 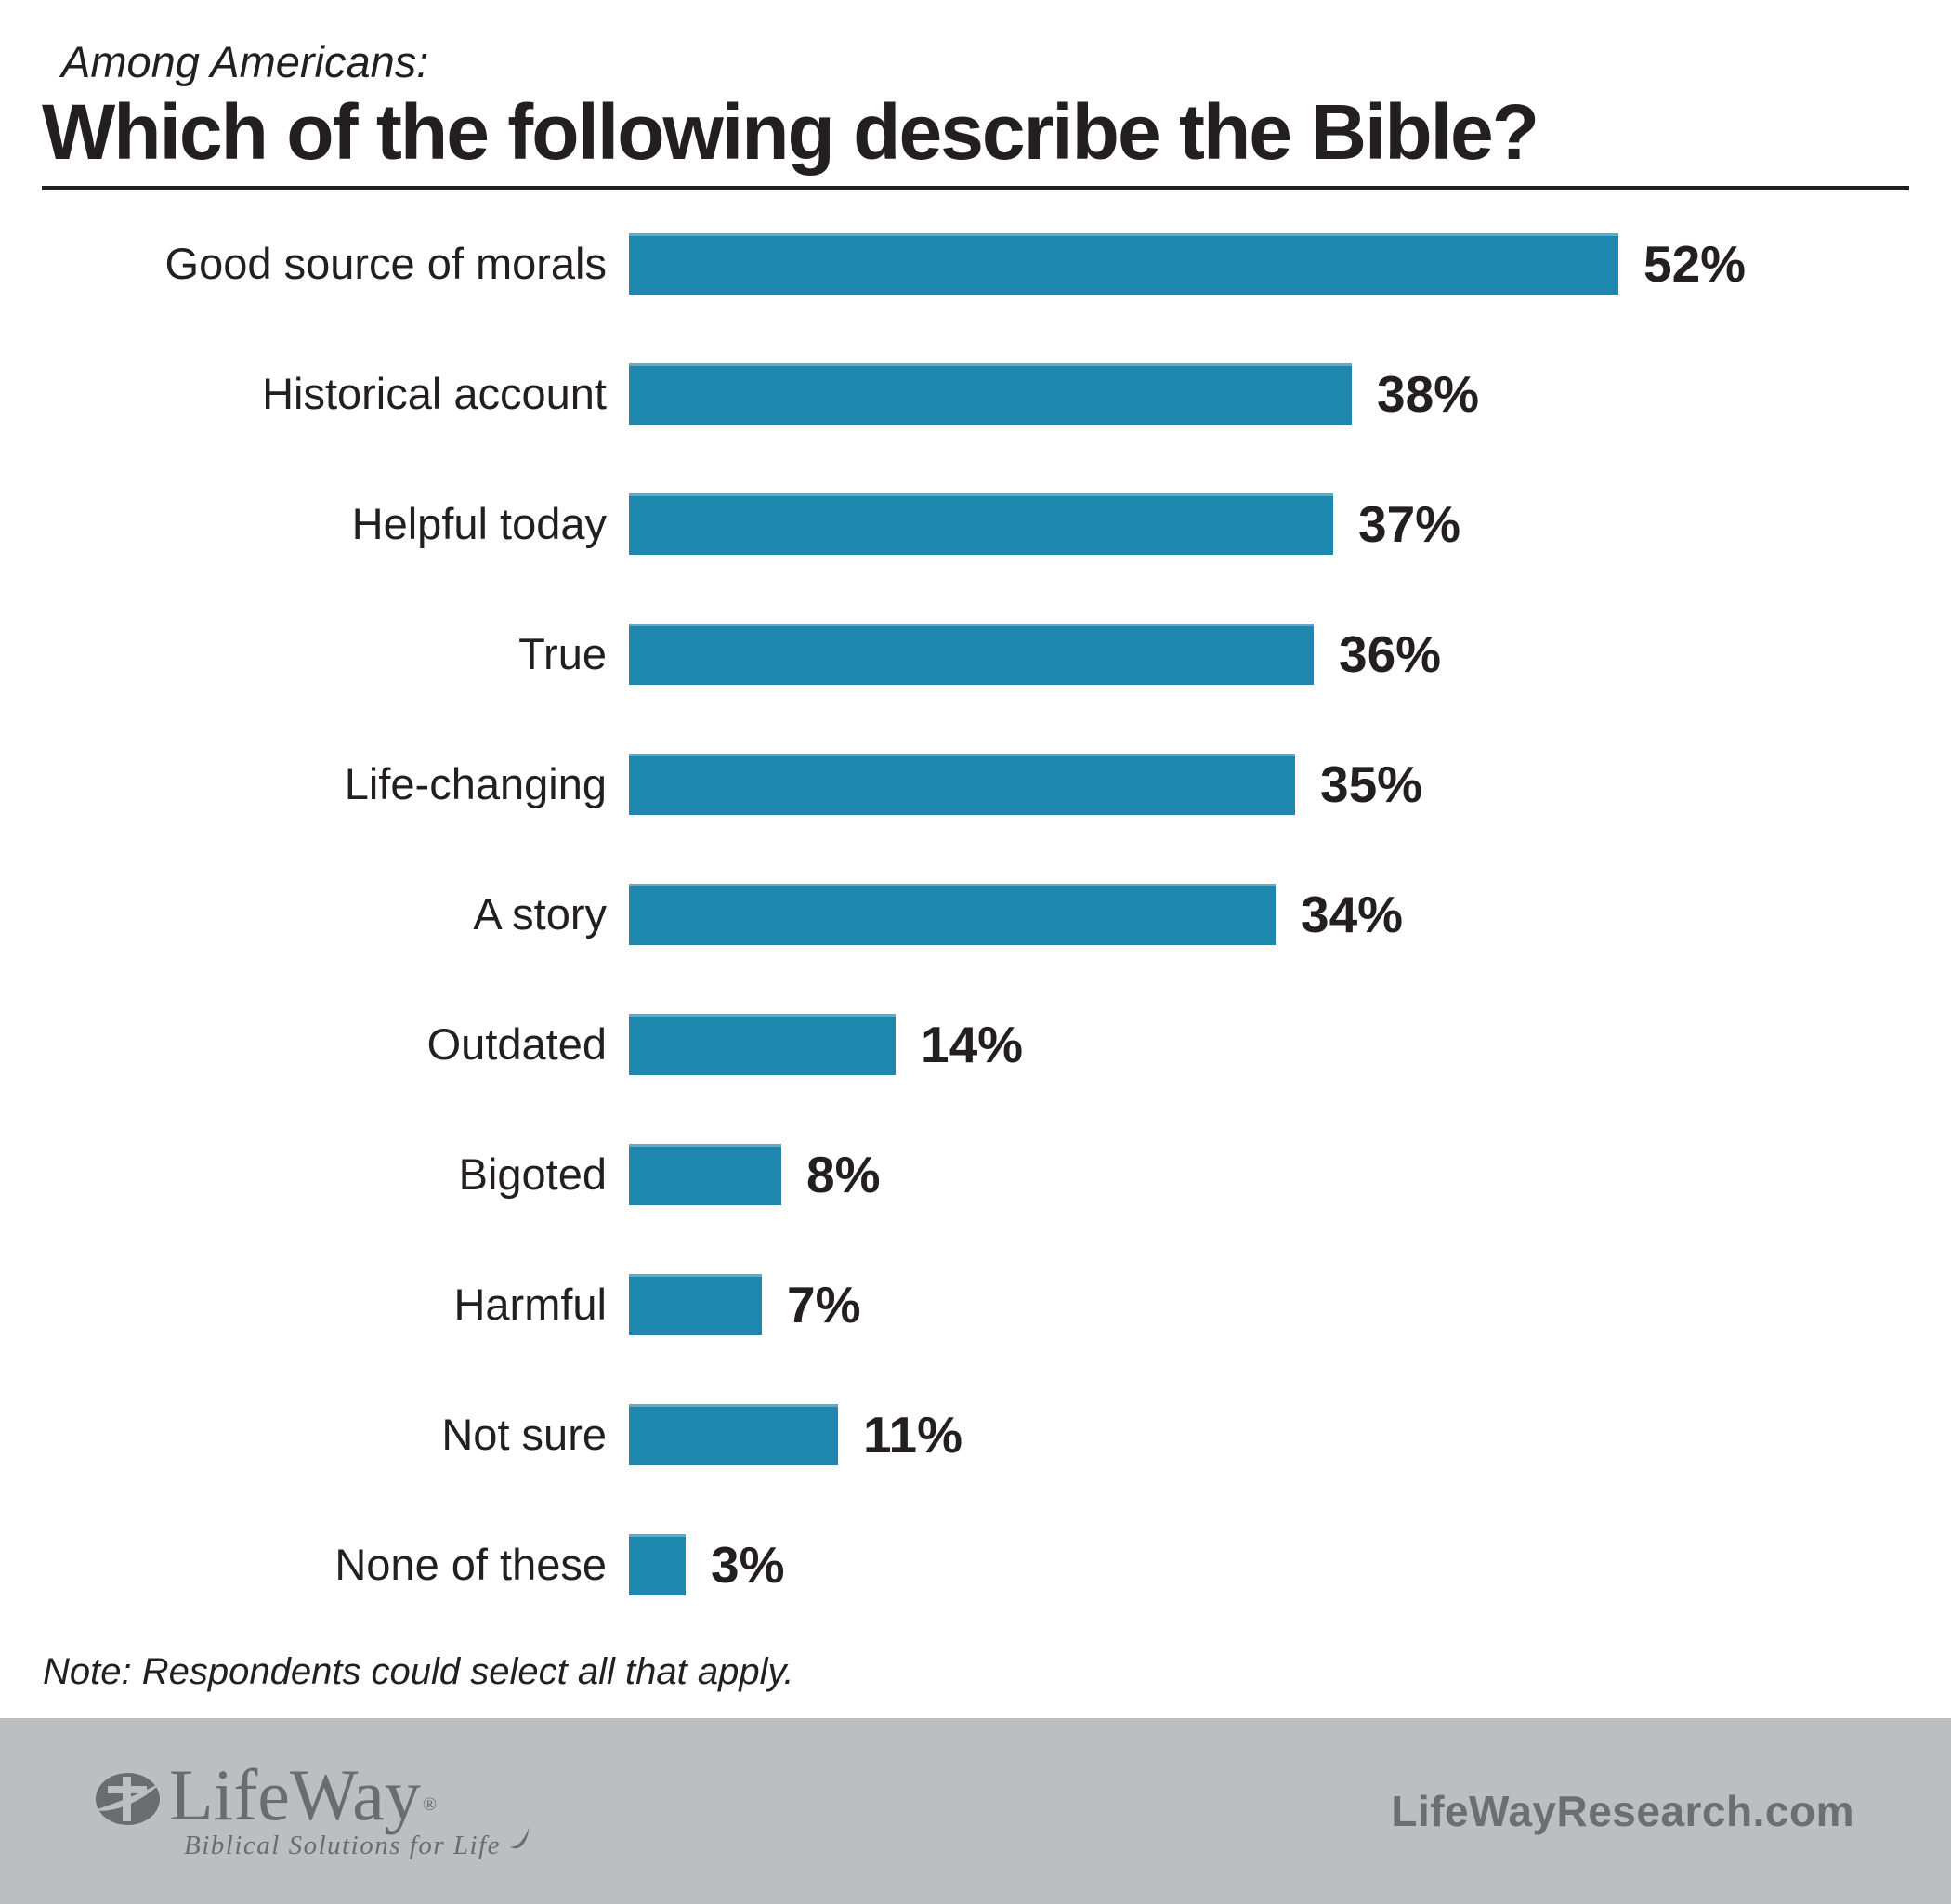 I want to click on bar-row: Helpful today 37%, so click(x=975, y=524).